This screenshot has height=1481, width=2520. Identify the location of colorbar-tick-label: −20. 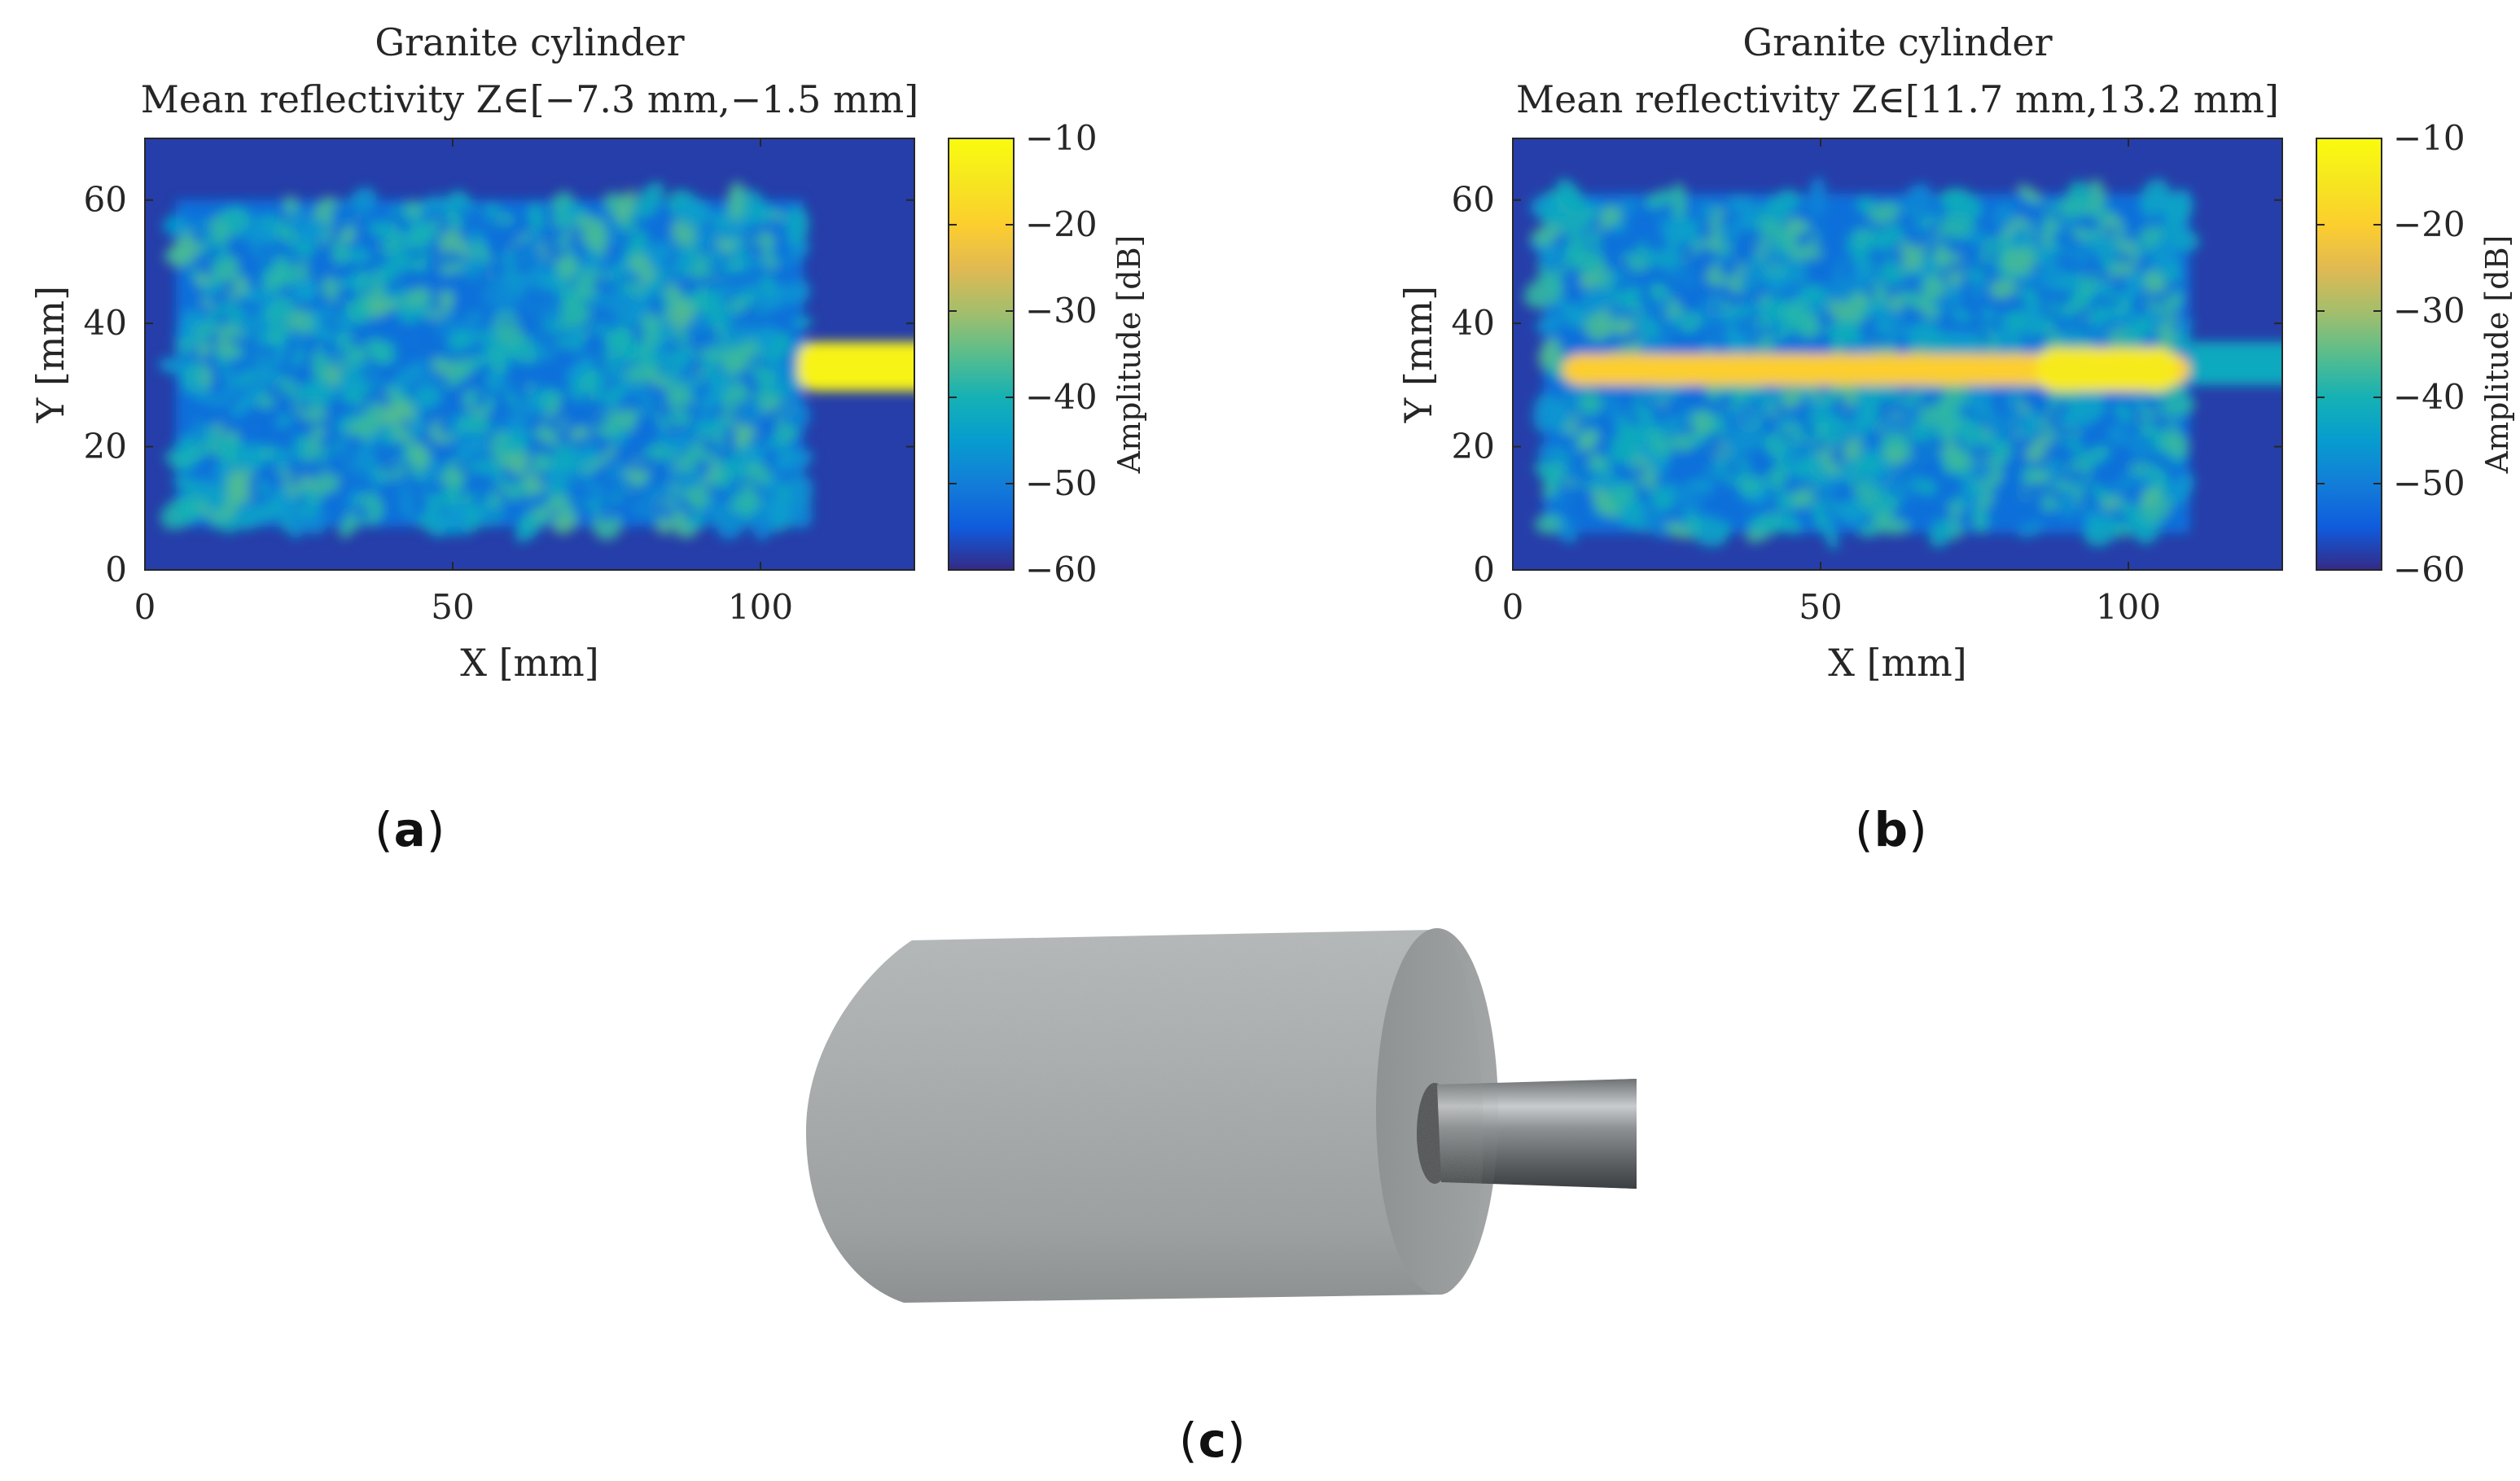
(2429, 224).